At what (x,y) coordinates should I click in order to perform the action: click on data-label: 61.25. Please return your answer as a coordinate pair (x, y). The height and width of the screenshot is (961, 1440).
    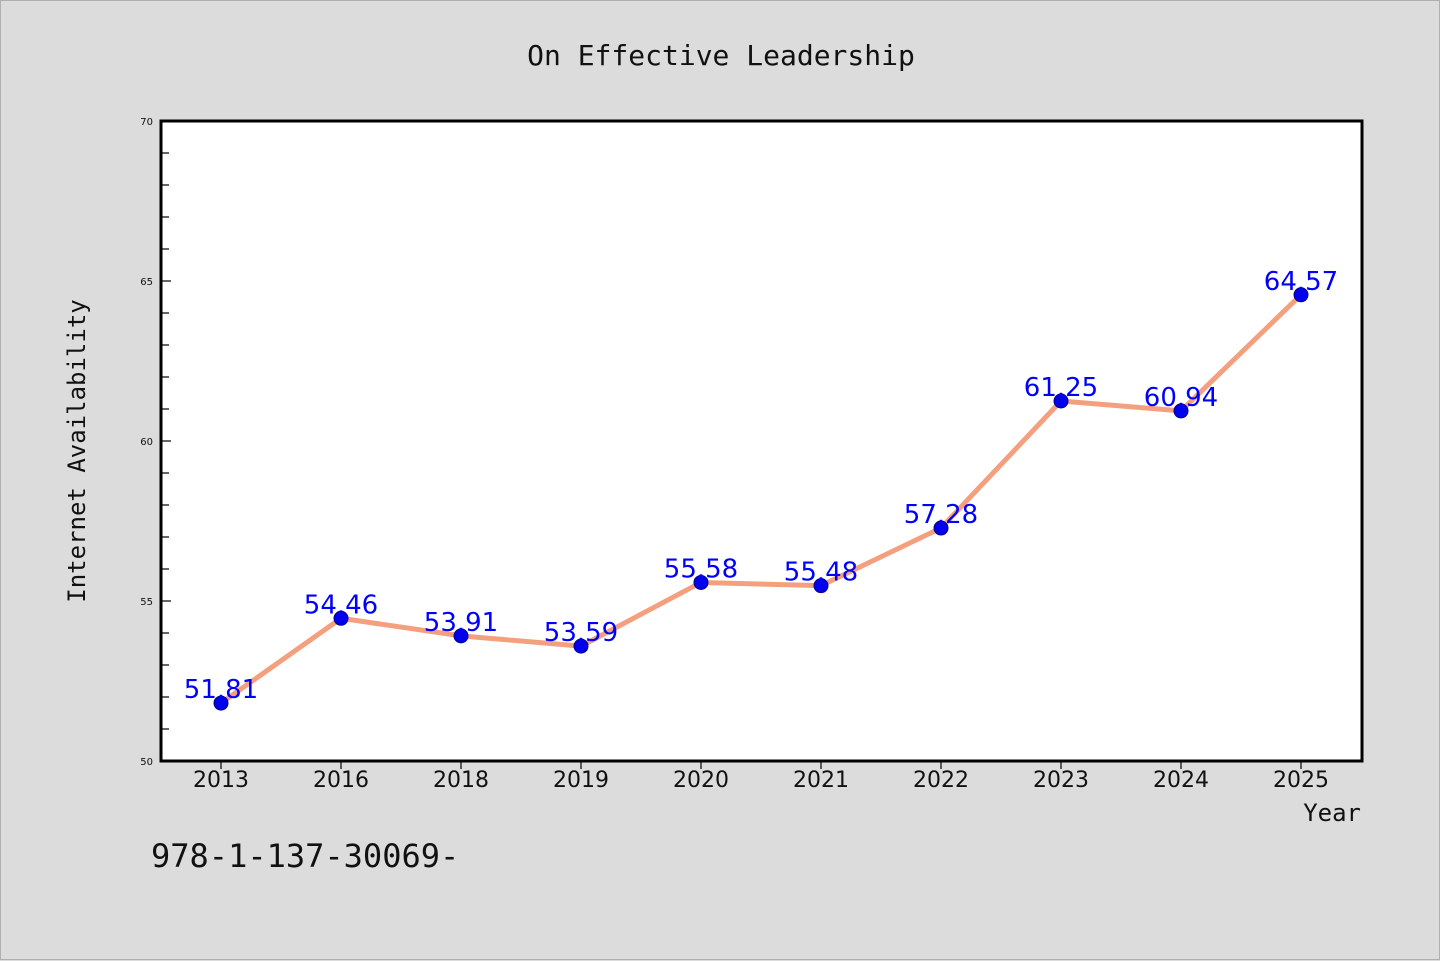
    Looking at the image, I should click on (1061, 388).